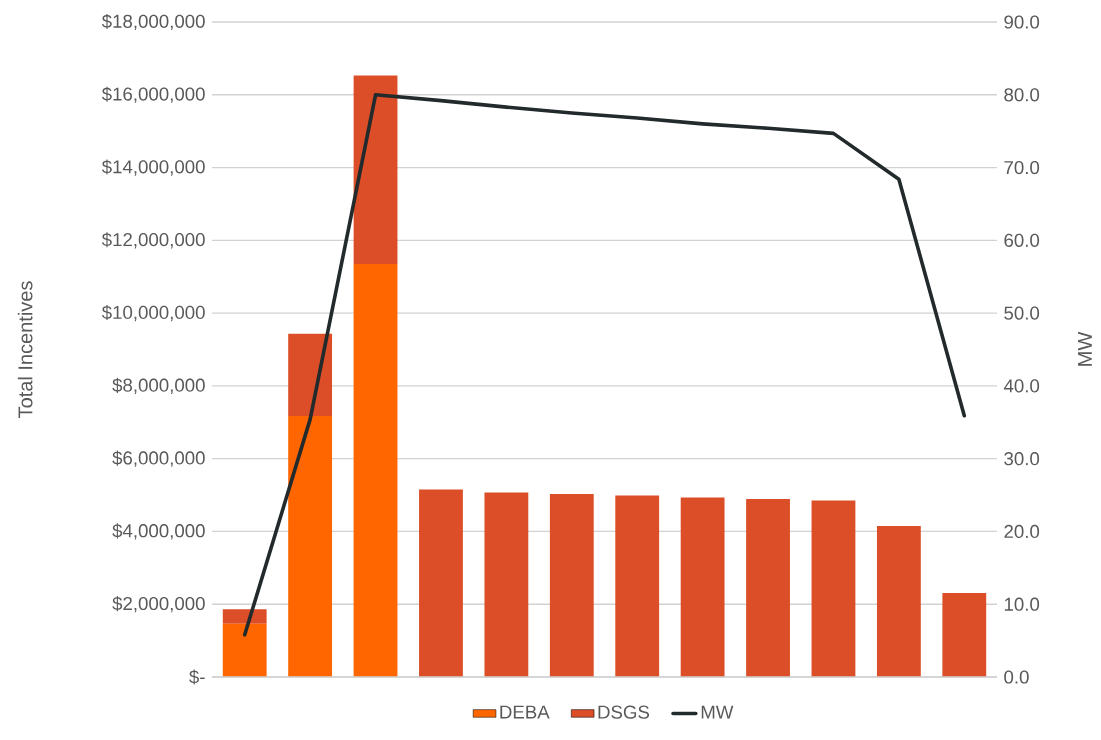 Image resolution: width=1101 pixels, height=740 pixels. I want to click on y2-tick-label: 90.0, so click(1022, 22).